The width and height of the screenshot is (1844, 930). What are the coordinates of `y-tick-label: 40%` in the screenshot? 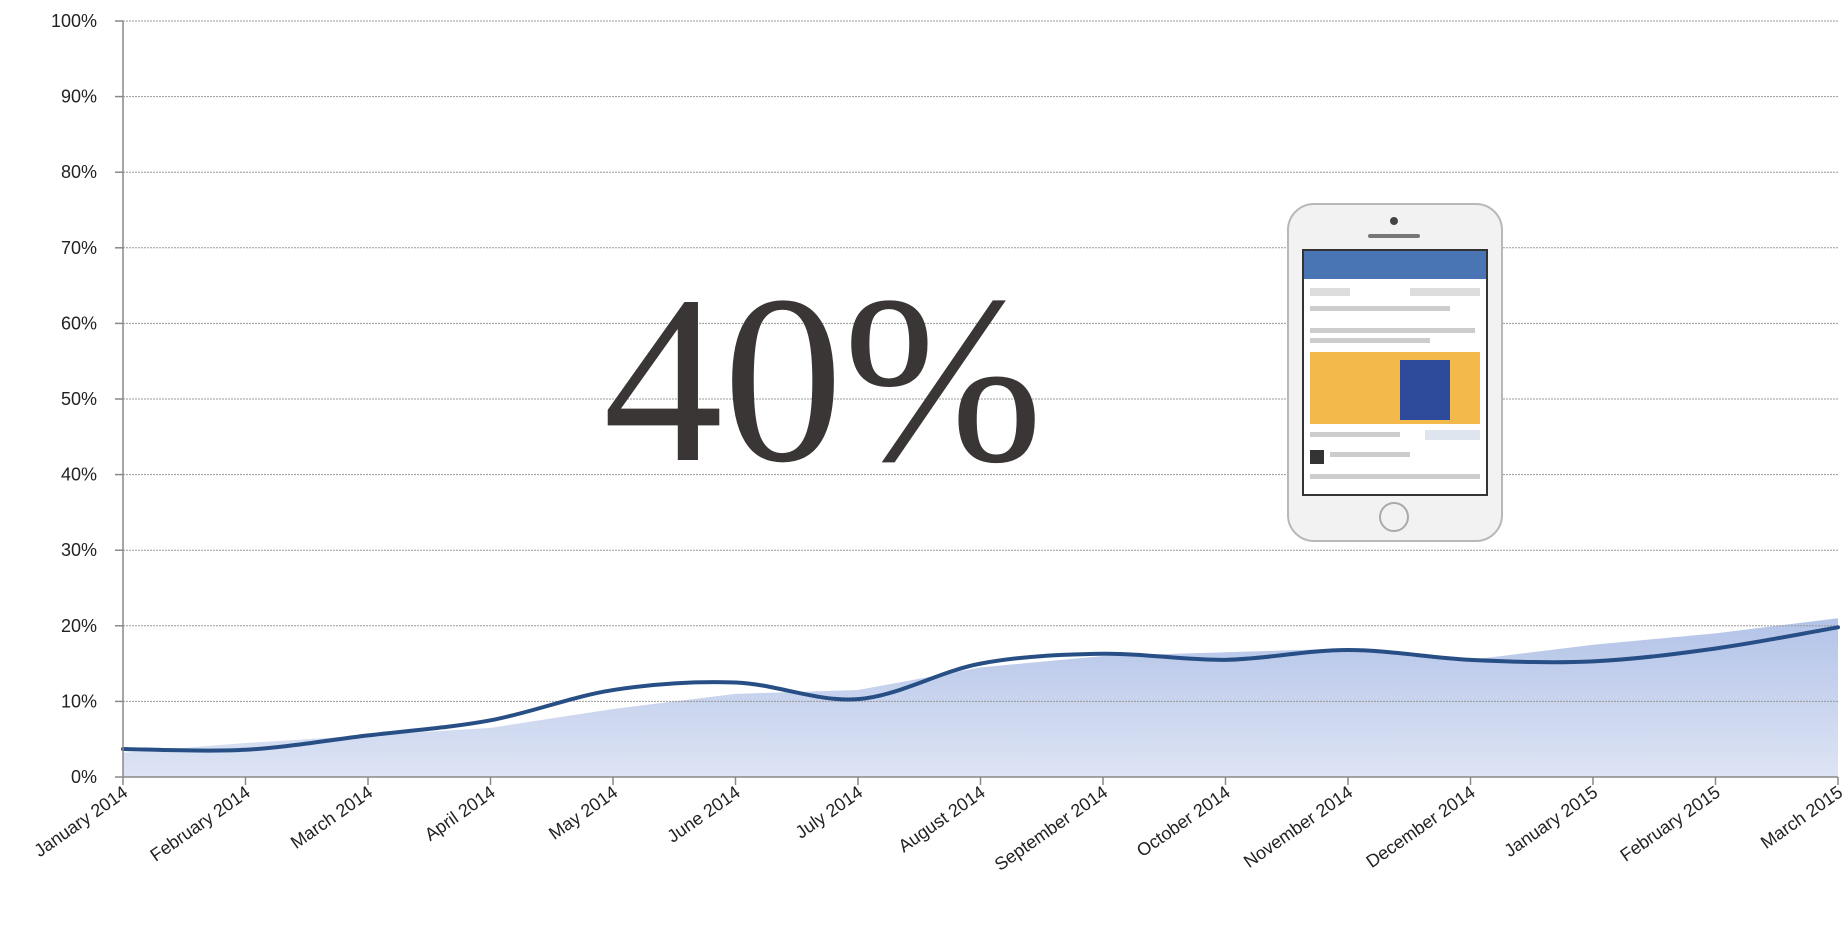 It's located at (79, 475).